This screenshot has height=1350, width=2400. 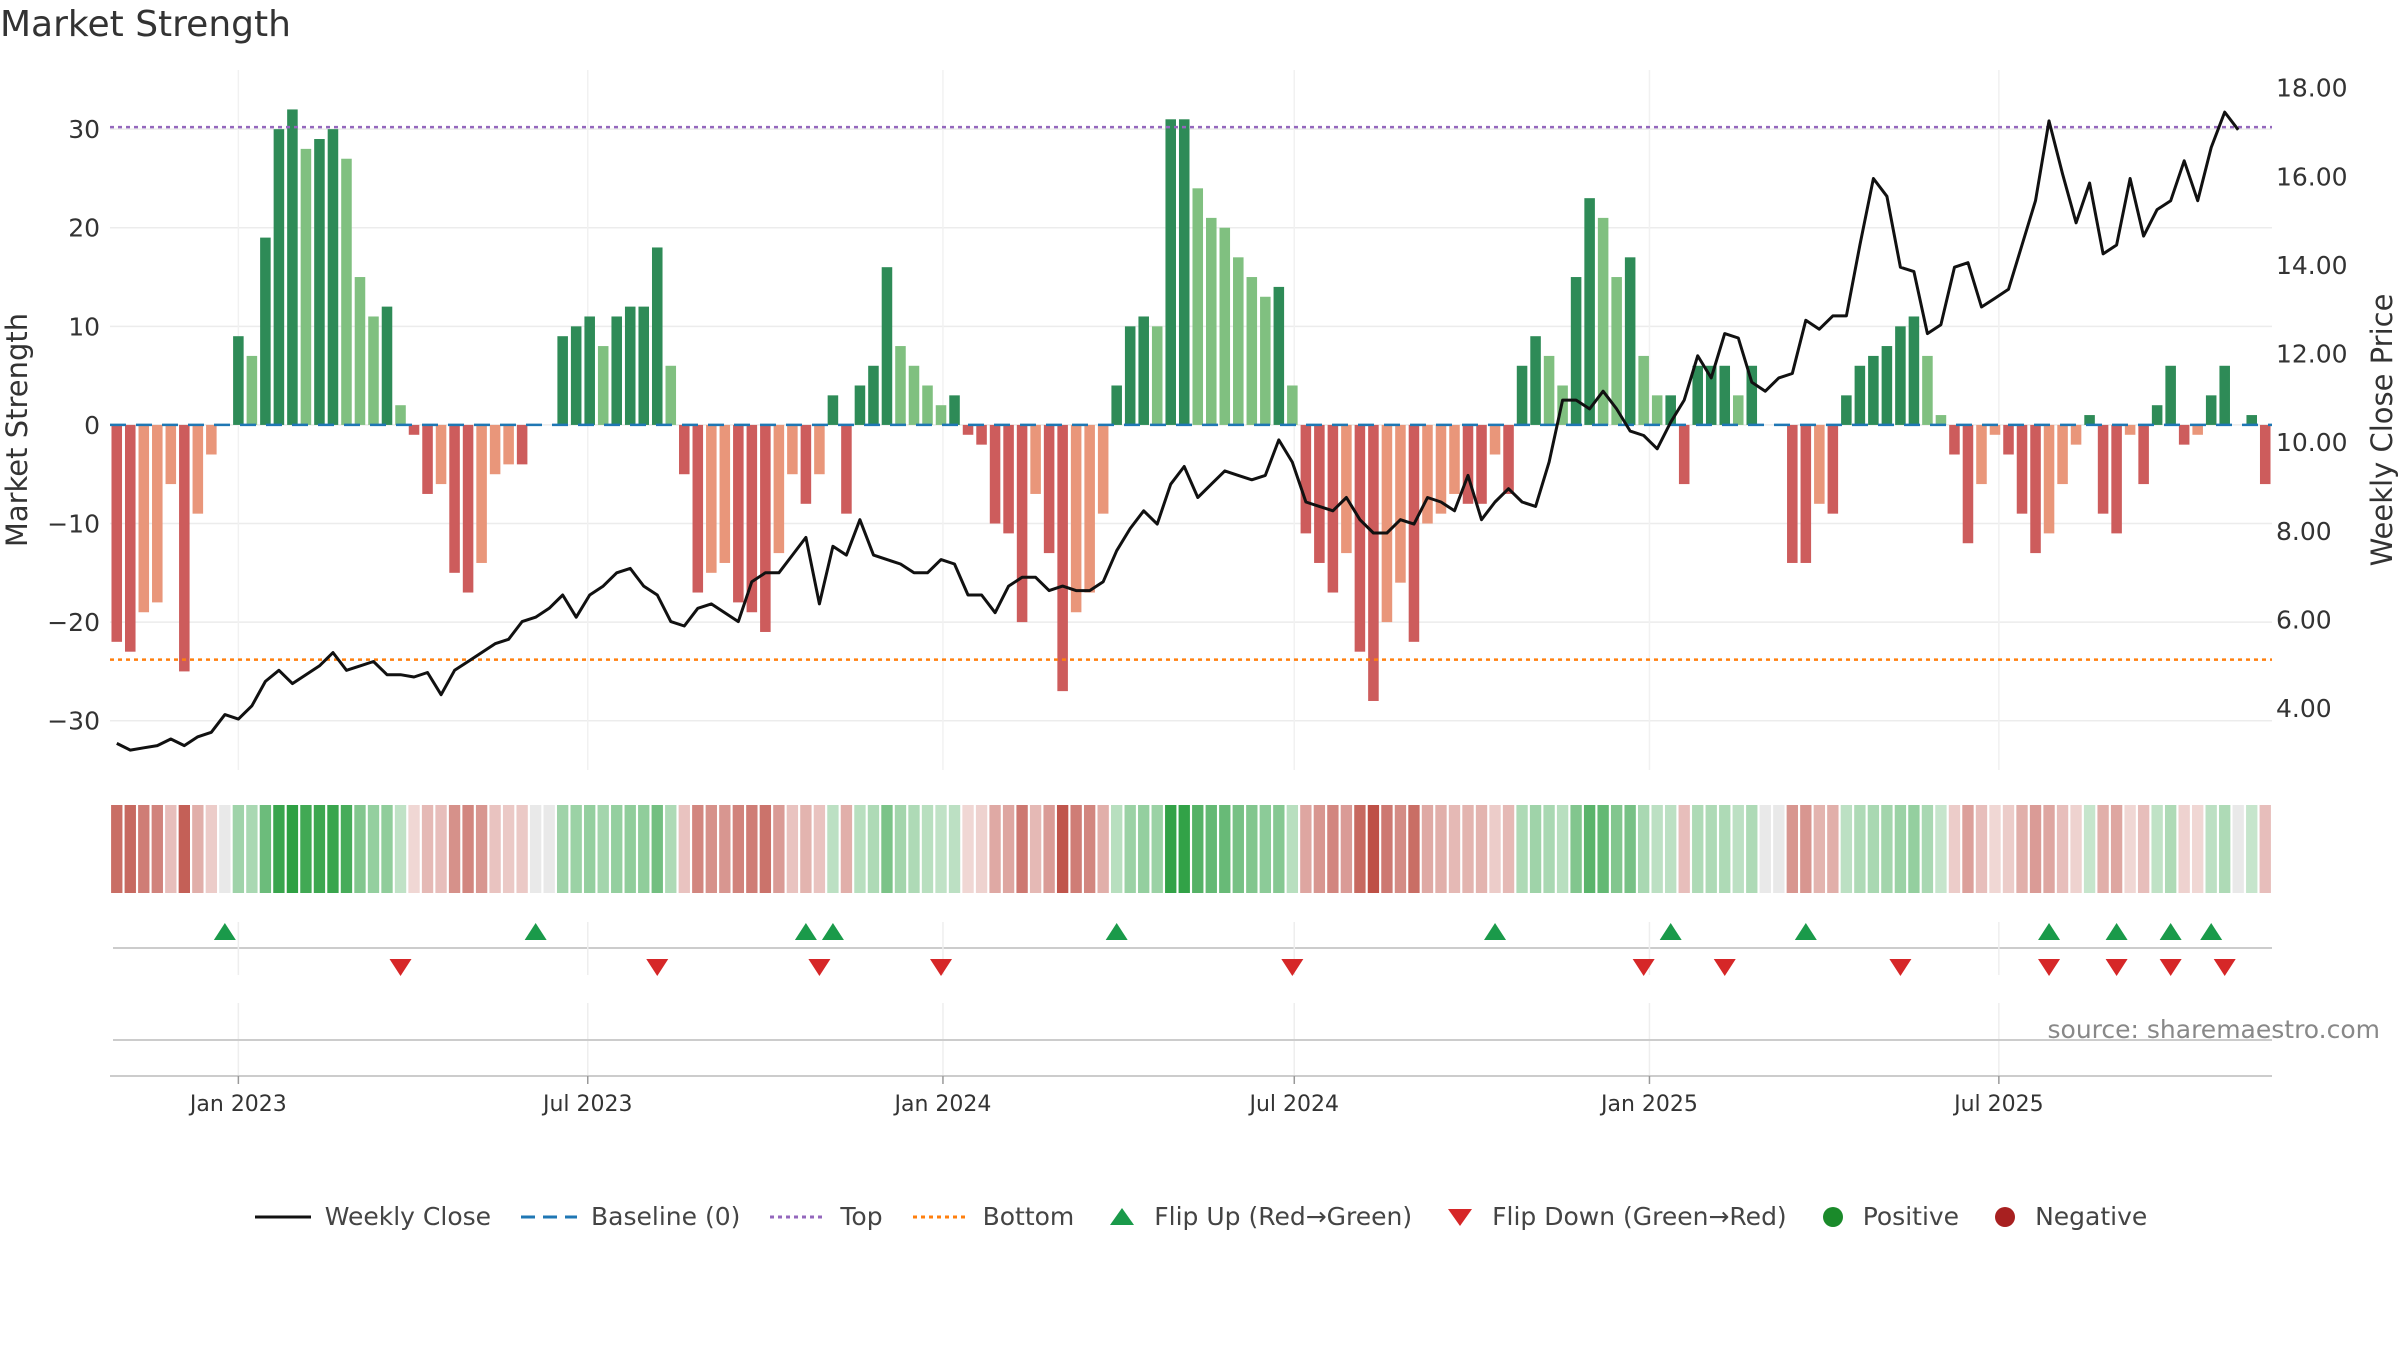 I want to click on x-tick-label: Jul 2023, so click(x=587, y=1104).